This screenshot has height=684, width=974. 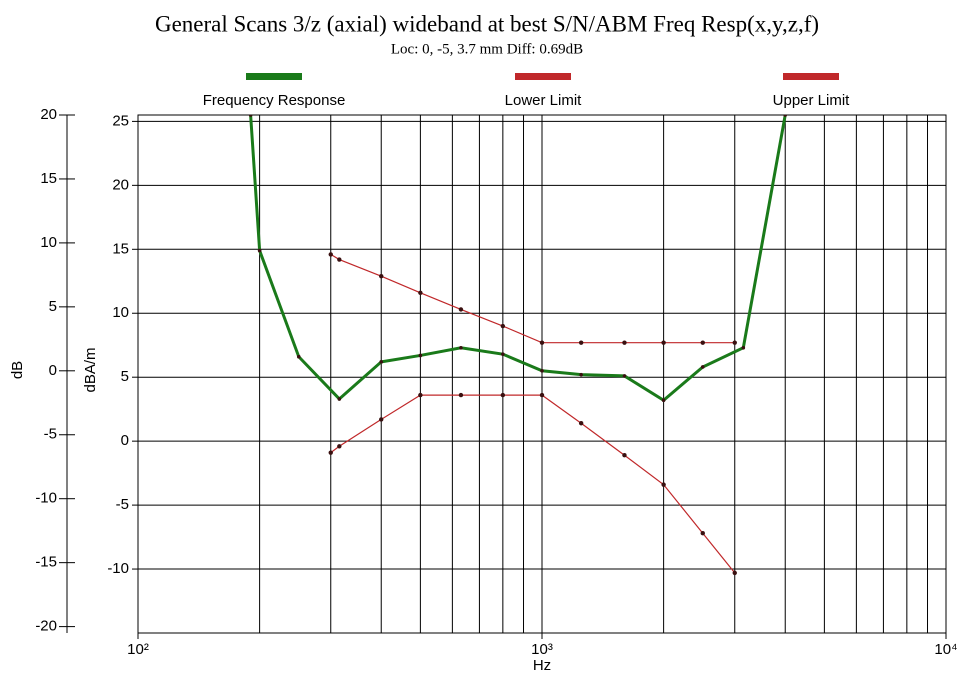 I want to click on x-axis-label: Hz, so click(x=542, y=665).